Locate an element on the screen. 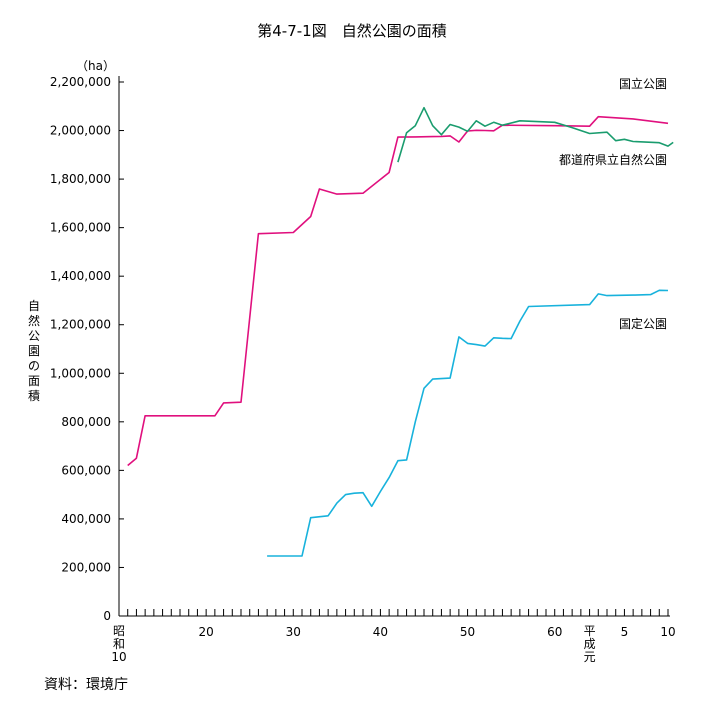 This screenshot has width=704, height=715. x-tick-label: 40 is located at coordinates (380, 632).